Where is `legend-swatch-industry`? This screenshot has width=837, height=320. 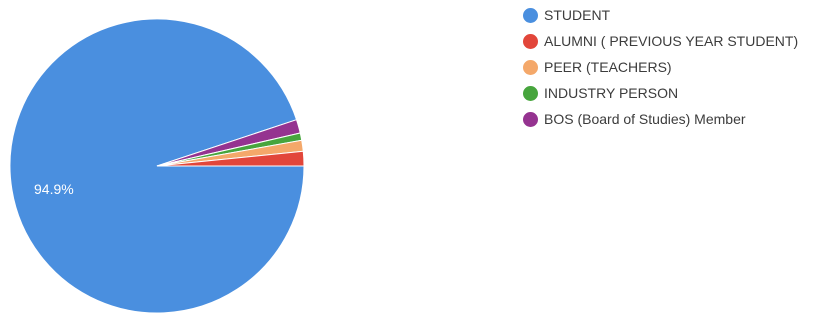
legend-swatch-industry is located at coordinates (530, 93).